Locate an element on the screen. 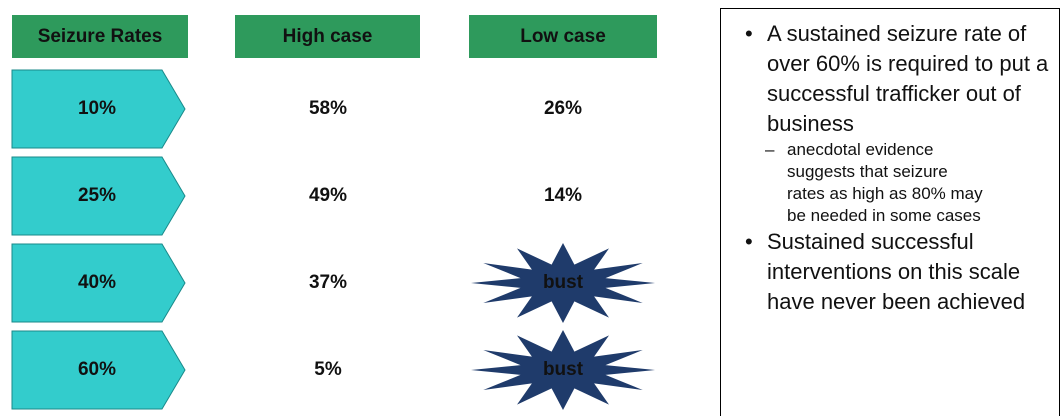 This screenshot has width=1063, height=417. cell-value: 60% is located at coordinates (97, 369).